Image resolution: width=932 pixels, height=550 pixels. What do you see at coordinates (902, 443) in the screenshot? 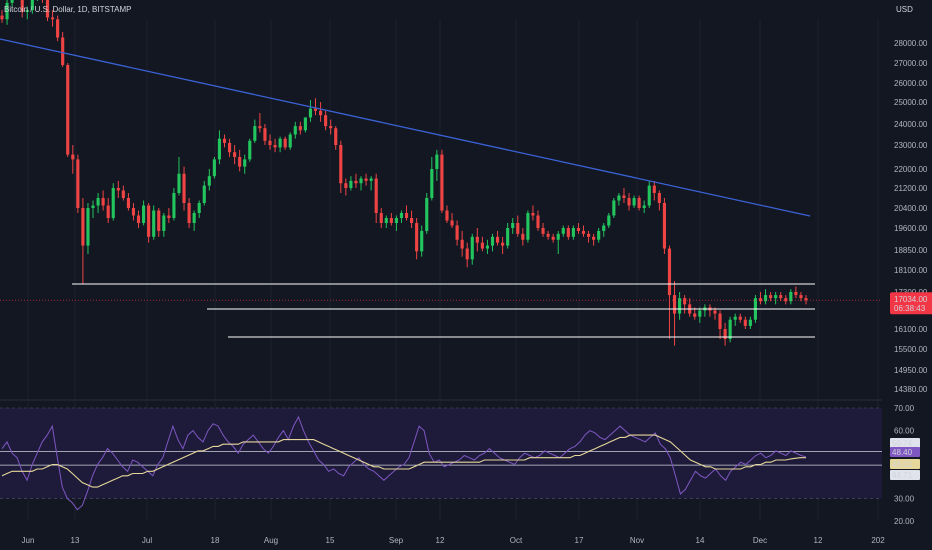
I see `rsi-value-text: 50.74` at bounding box center [902, 443].